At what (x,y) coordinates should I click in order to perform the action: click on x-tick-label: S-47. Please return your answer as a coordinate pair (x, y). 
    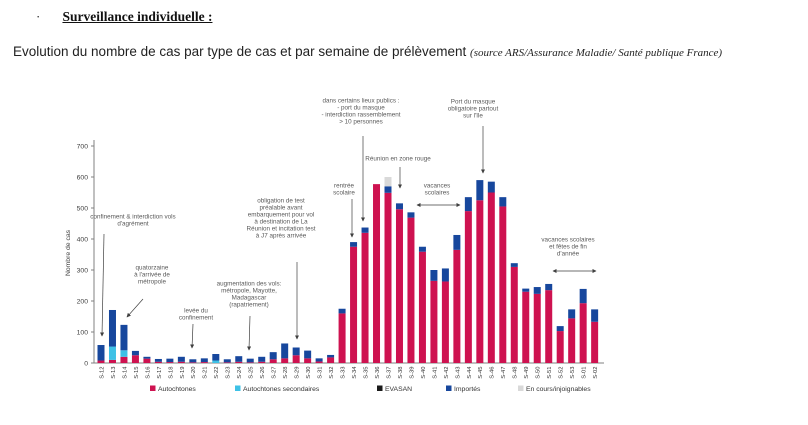
    Looking at the image, I should click on (504, 373).